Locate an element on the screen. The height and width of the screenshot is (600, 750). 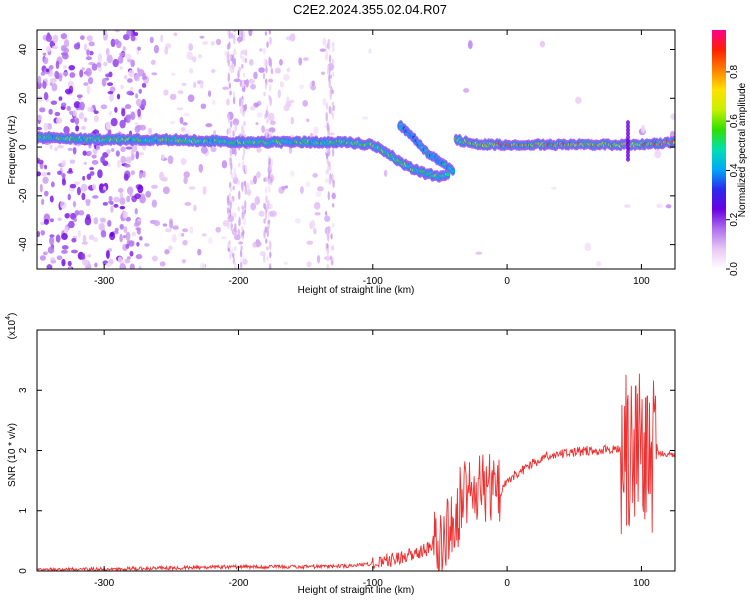
colorbar-tick-label: 0.2 is located at coordinates (734, 219).